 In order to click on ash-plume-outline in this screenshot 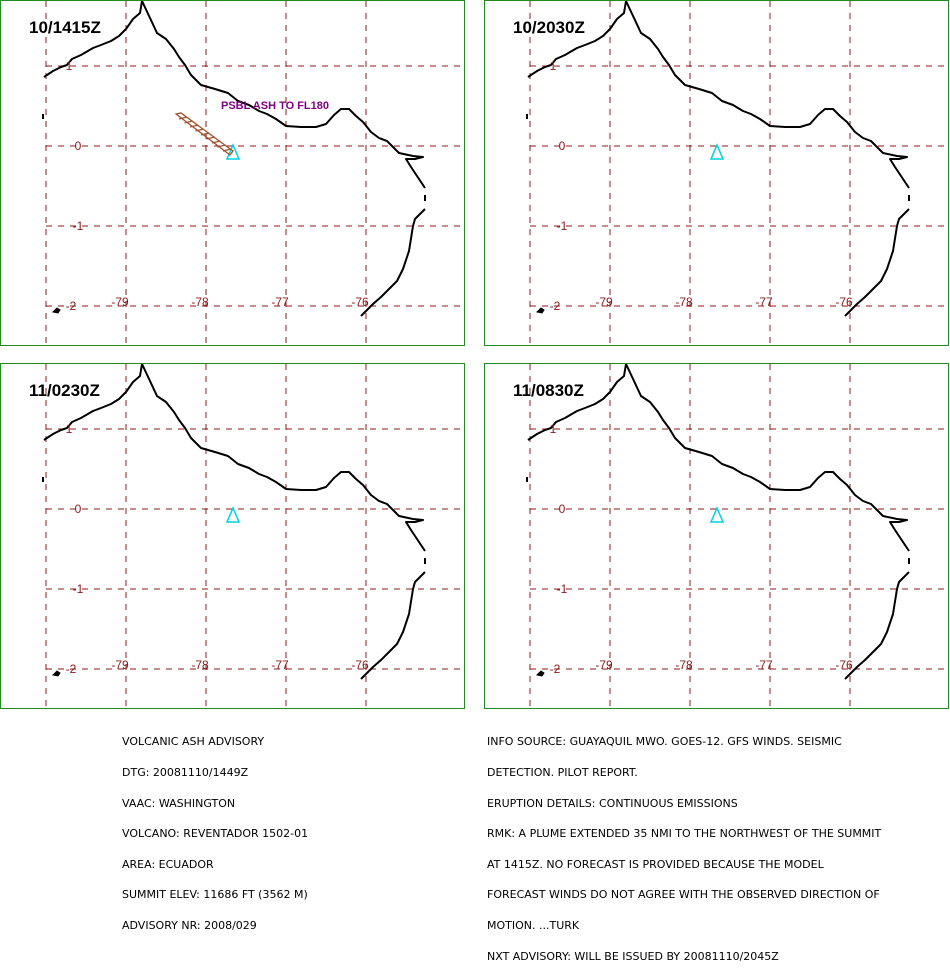, I will do `click(204, 134)`.